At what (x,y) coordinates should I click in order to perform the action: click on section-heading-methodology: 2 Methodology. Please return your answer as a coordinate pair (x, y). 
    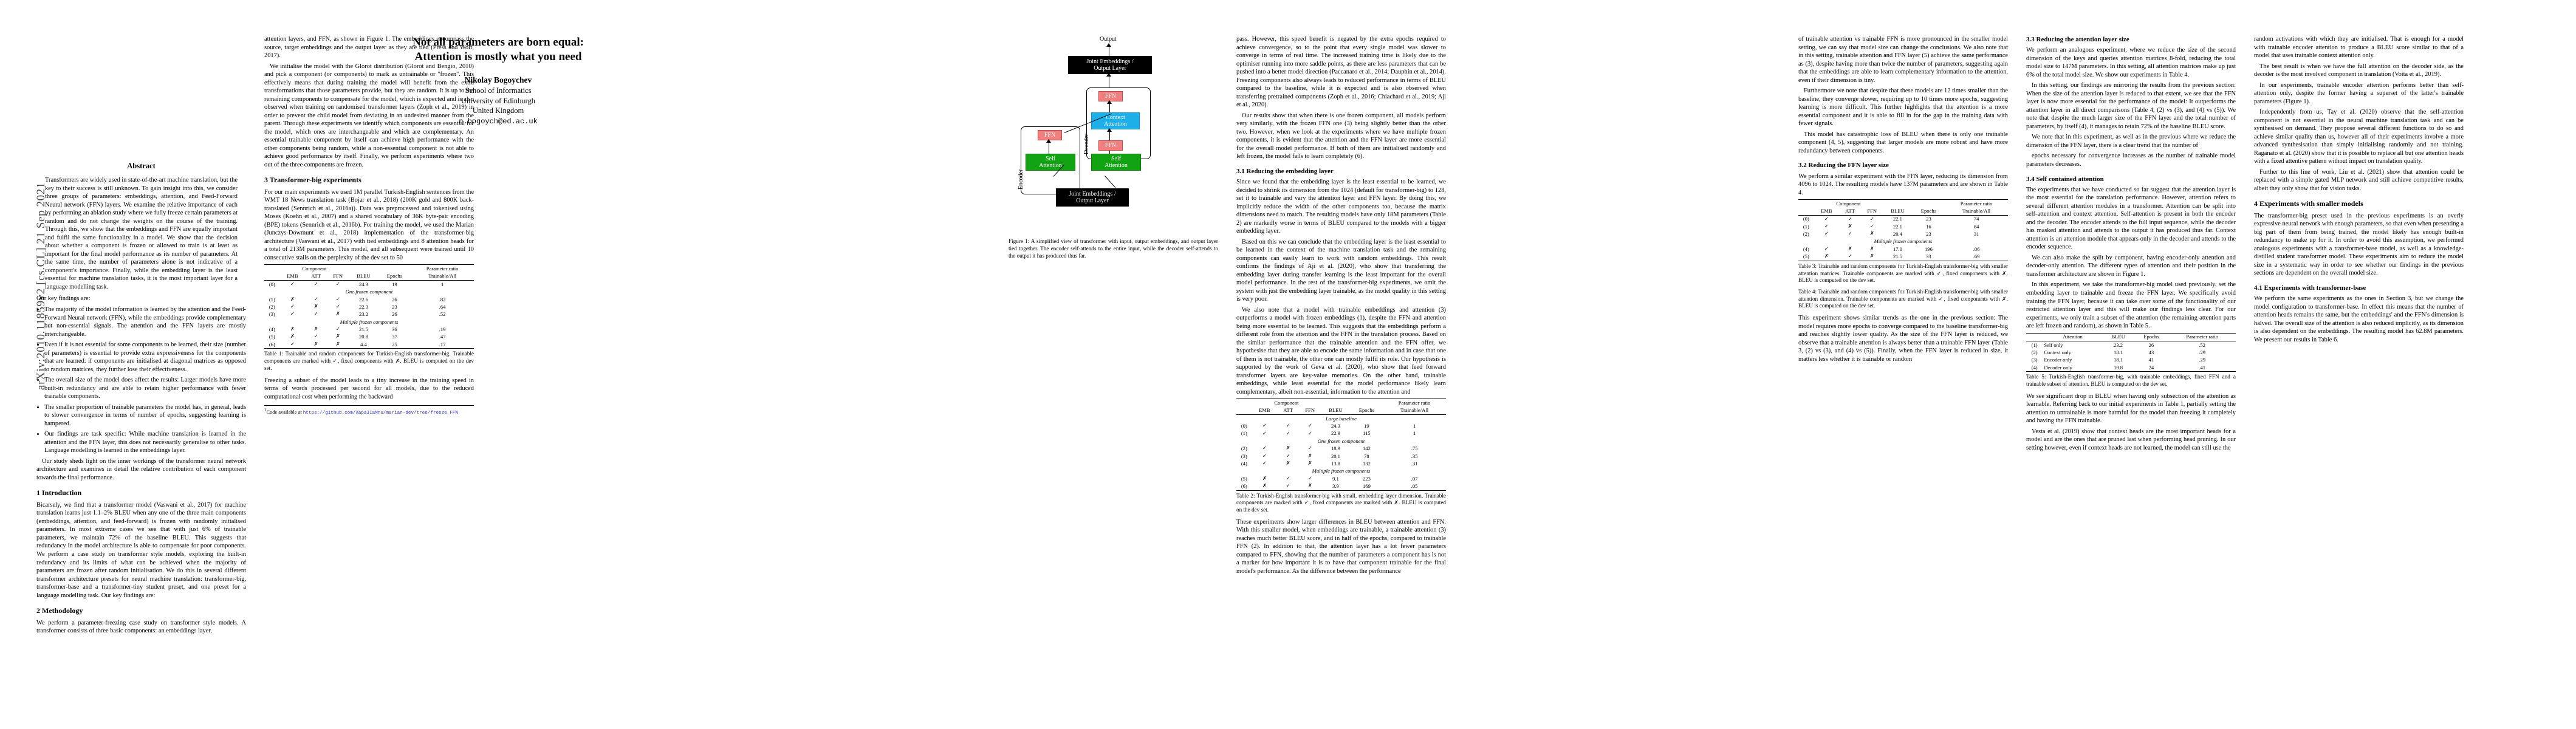
    Looking at the image, I should click on (59, 611).